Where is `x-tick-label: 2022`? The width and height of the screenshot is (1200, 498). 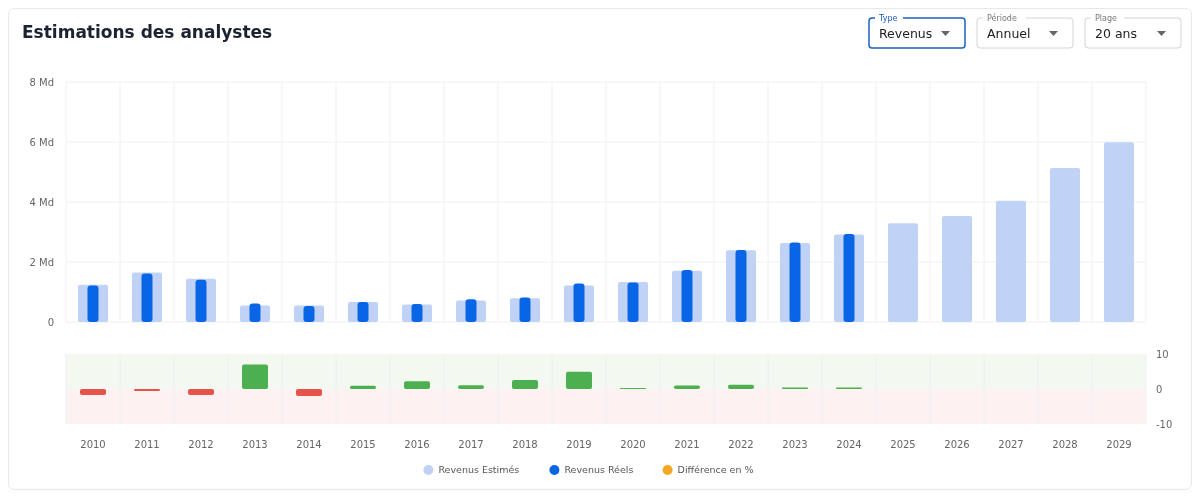
x-tick-label: 2022 is located at coordinates (741, 444).